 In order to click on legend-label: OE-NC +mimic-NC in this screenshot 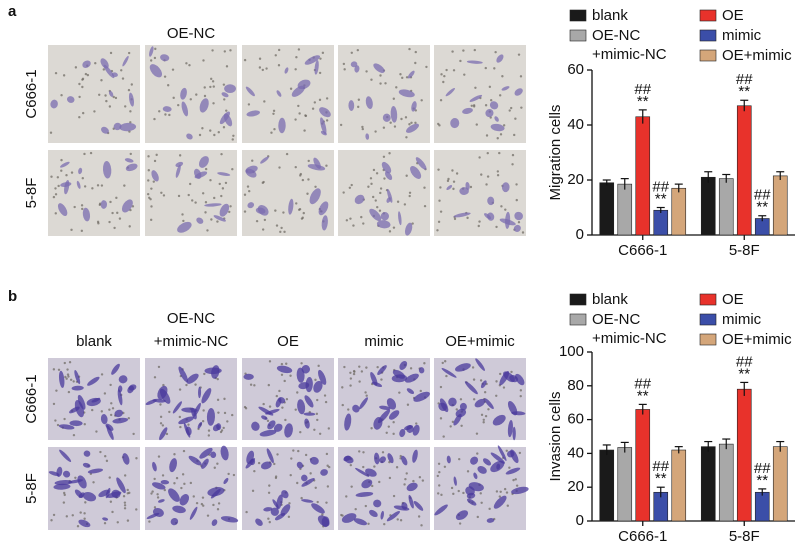, I will do `click(629, 329)`.